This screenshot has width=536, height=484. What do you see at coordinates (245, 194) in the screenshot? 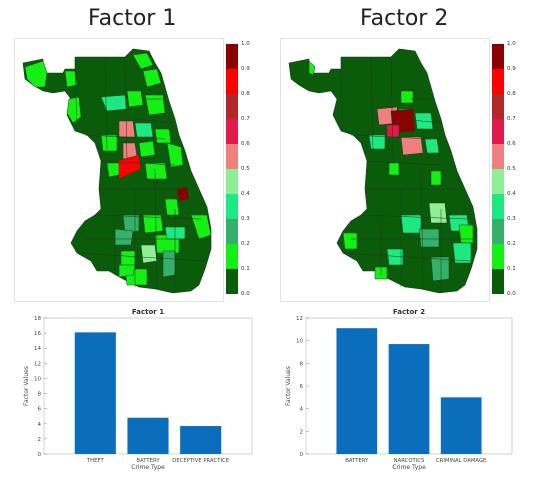
I see `factor1-colorbar-tick: 0.4` at bounding box center [245, 194].